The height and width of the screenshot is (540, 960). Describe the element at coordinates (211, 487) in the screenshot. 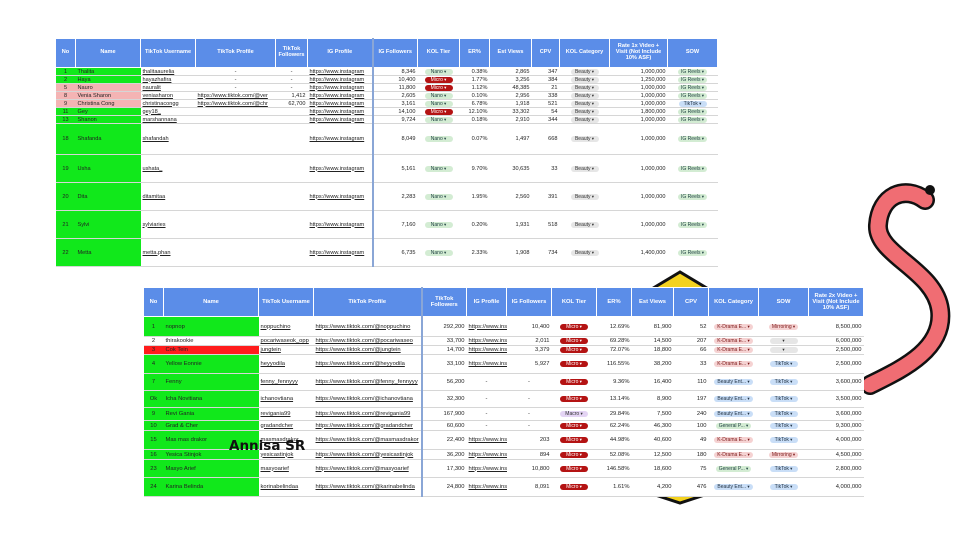

I see `name-cell: Karina Belinda` at that location.